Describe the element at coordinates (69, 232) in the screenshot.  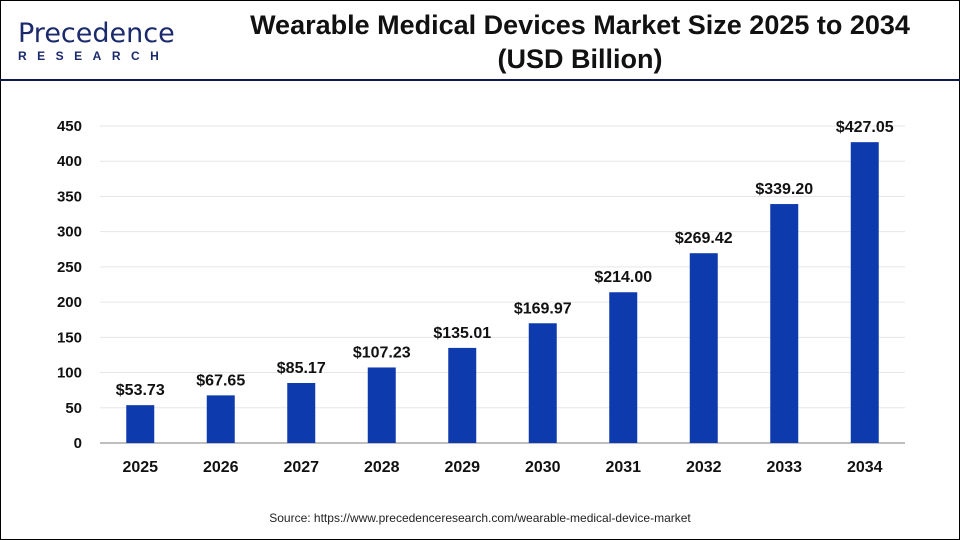
I see `y-tick-label: 300` at that location.